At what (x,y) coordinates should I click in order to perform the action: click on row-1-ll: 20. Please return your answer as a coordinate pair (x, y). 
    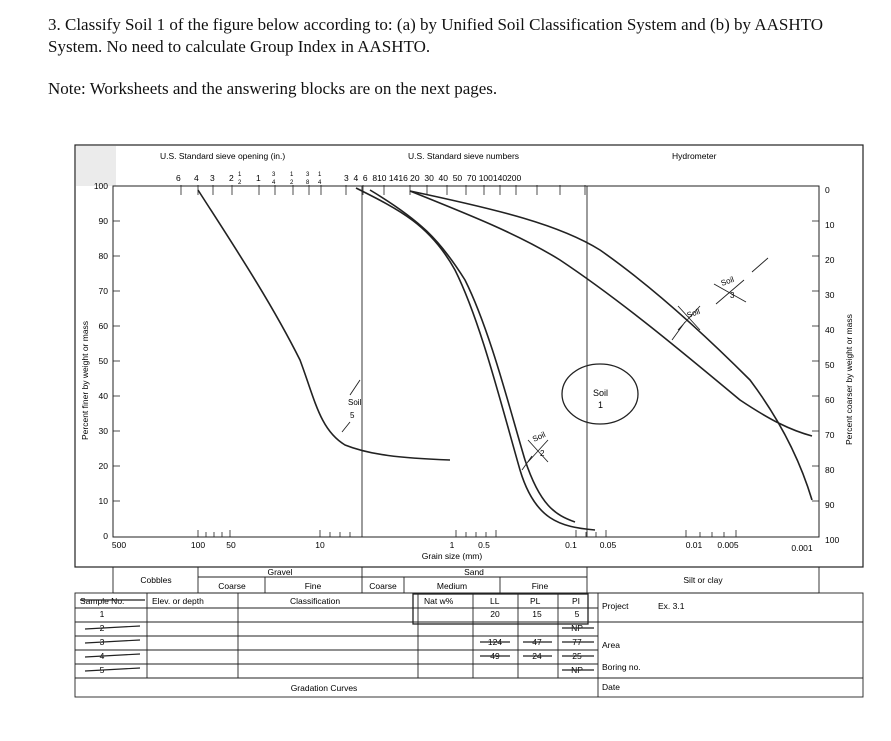
    Looking at the image, I should click on (495, 614).